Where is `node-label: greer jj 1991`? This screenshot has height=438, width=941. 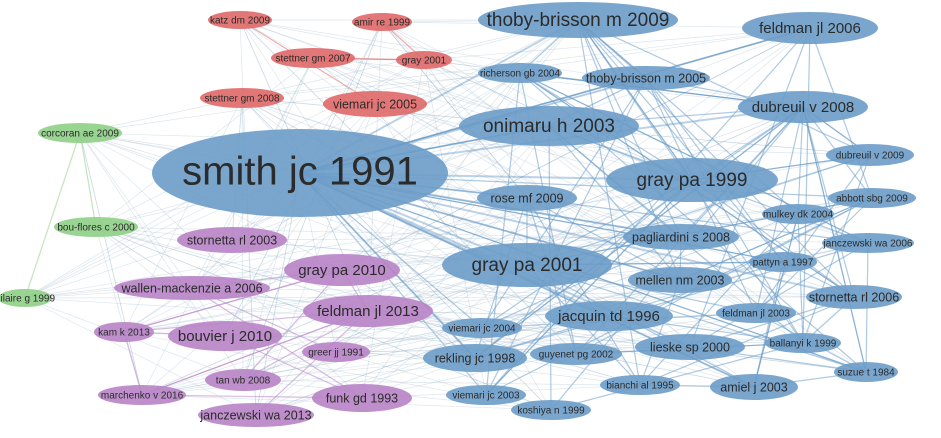
node-label: greer jj 1991 is located at coordinates (336, 353).